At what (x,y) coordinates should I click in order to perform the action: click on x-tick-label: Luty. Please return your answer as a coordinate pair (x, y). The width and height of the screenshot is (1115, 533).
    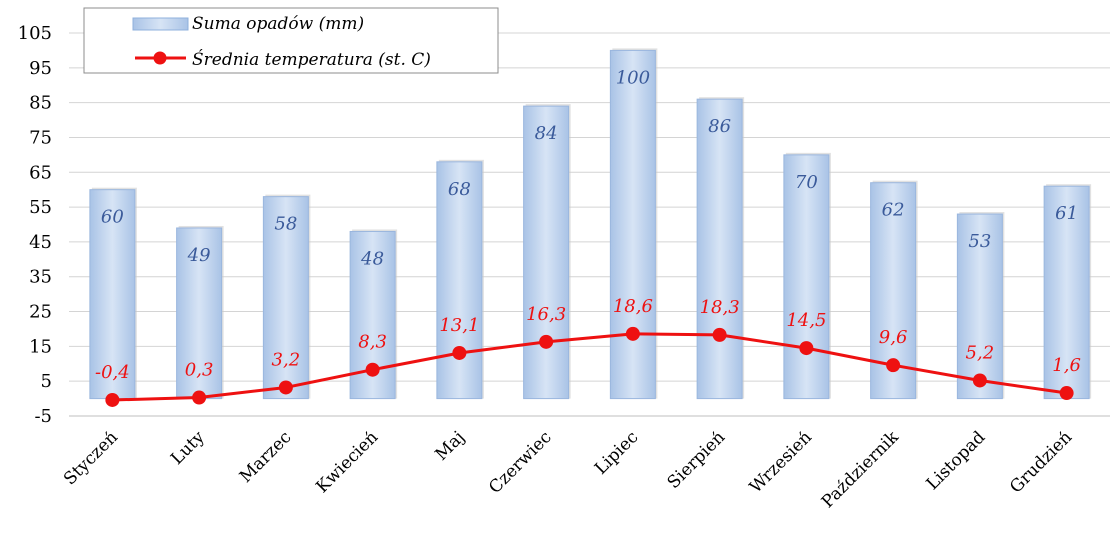
    Looking at the image, I should click on (188, 448).